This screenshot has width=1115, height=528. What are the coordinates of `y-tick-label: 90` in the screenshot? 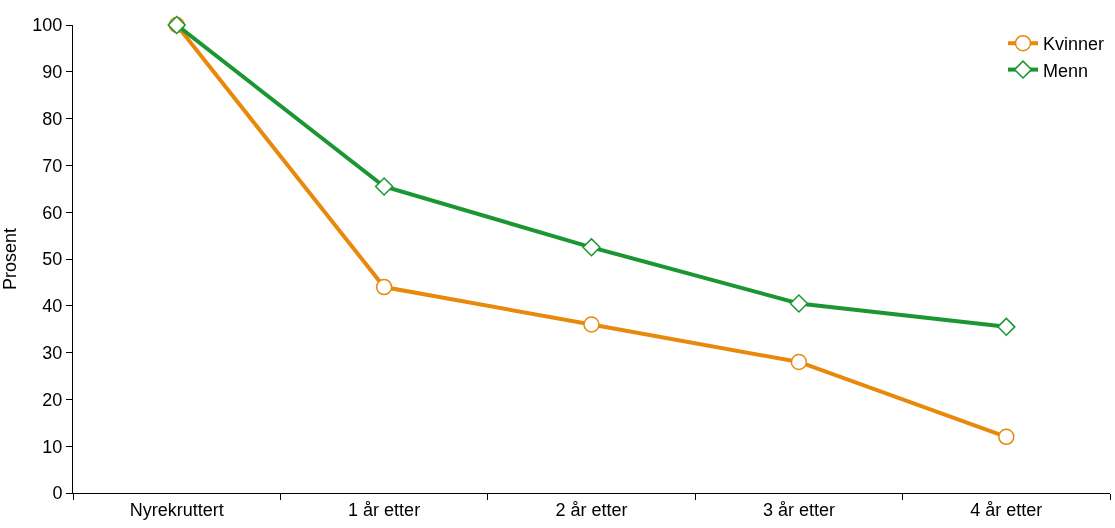 It's located at (52, 72).